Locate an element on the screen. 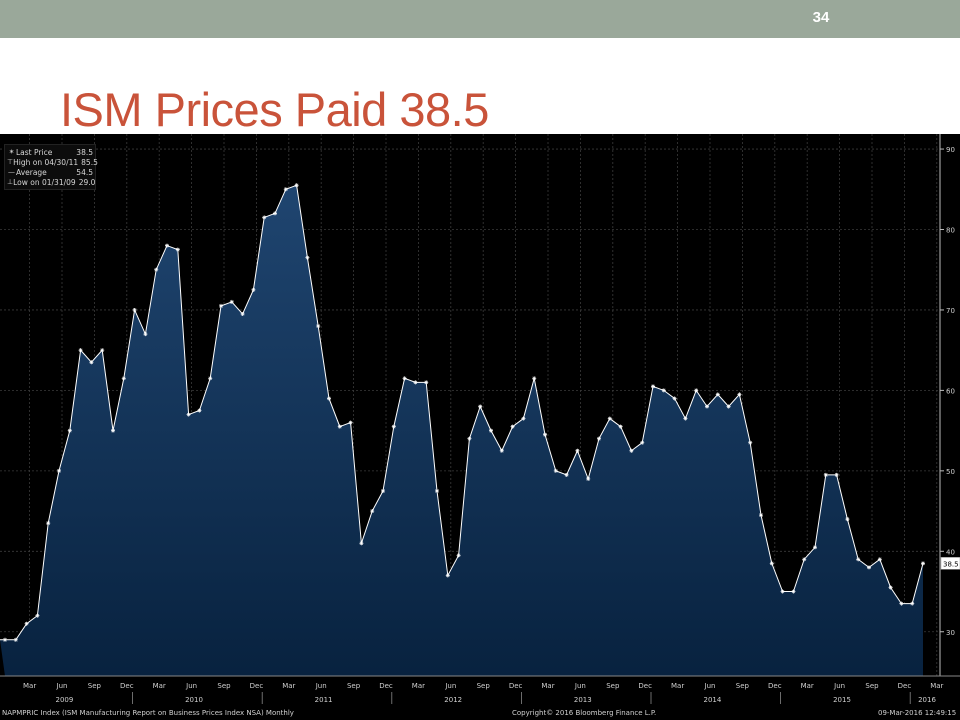  legend-value: 54.5 is located at coordinates (84, 172).